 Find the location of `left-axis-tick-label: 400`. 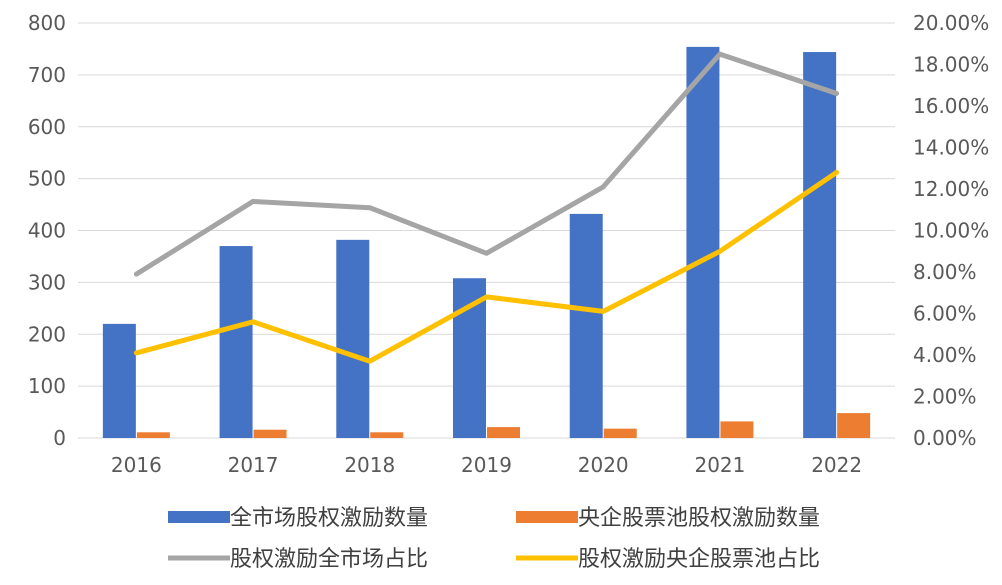

left-axis-tick-label: 400 is located at coordinates (47, 231).